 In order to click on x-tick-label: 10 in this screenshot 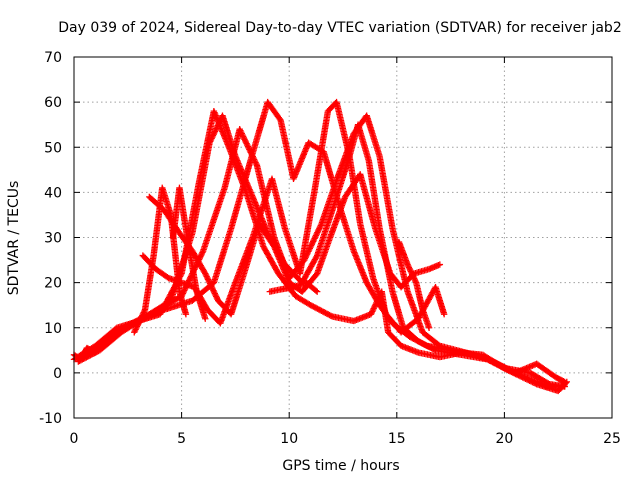, I will do `click(289, 439)`.